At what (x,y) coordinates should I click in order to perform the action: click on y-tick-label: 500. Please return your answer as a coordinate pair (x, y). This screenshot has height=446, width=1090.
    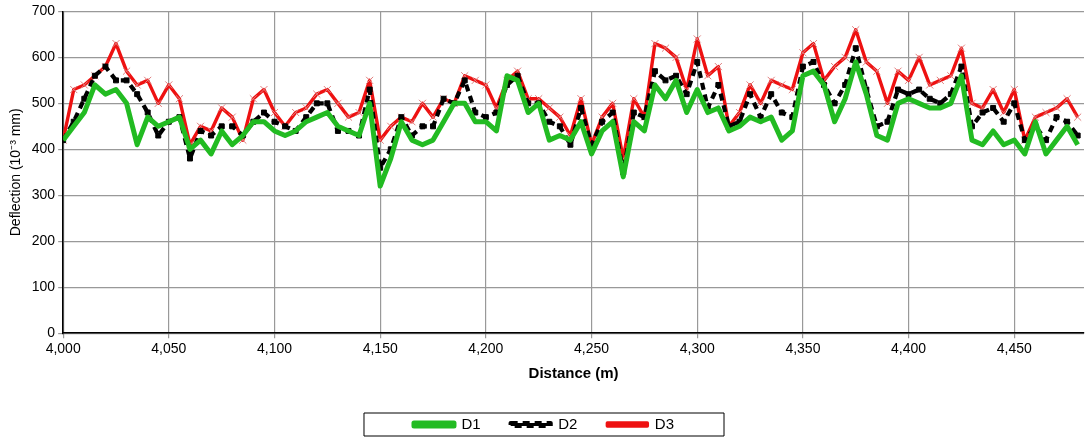
    Looking at the image, I should click on (43, 102).